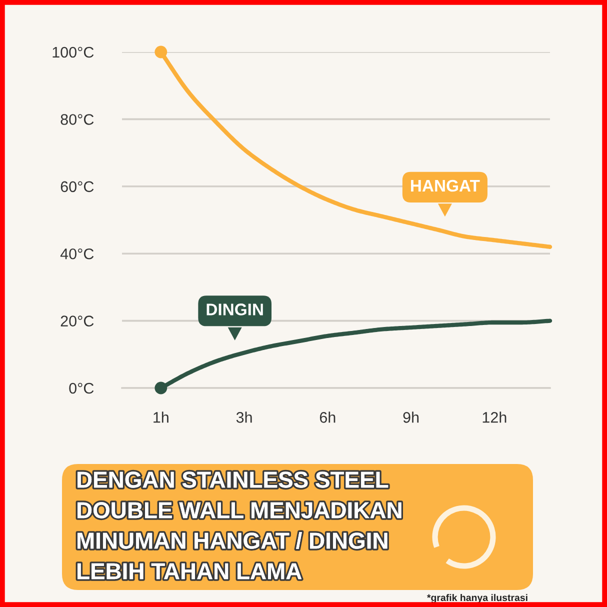 The image size is (607, 607). What do you see at coordinates (73, 52) in the screenshot?
I see `y-tick-label: 100°C` at bounding box center [73, 52].